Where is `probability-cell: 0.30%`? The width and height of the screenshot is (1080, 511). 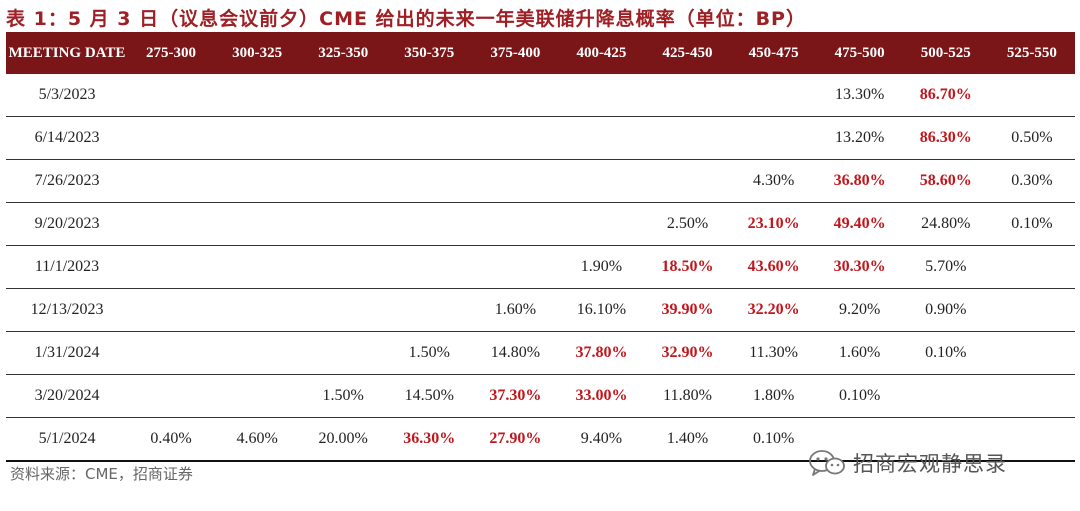
probability-cell: 0.30% is located at coordinates (1031, 181).